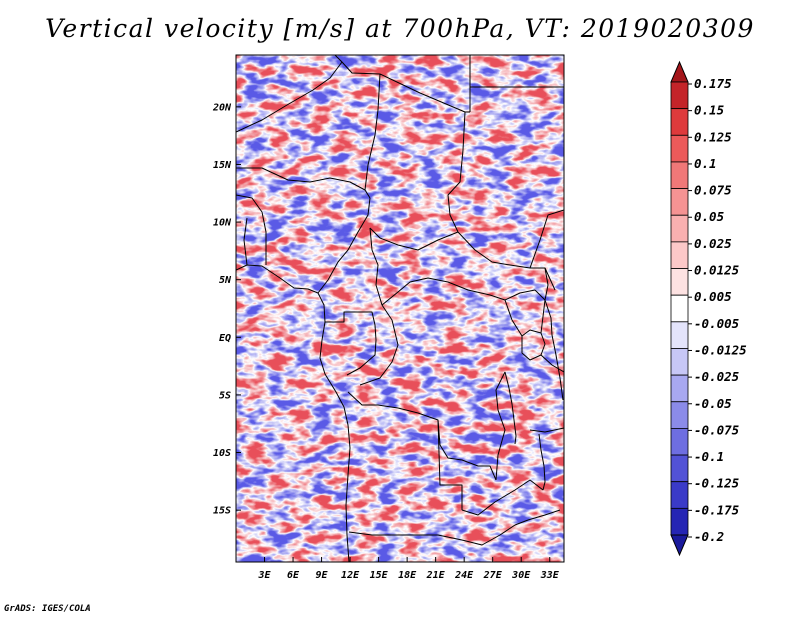 This screenshot has height=618, width=800. Describe the element at coordinates (361, 357) in the screenshot. I see `border-congo` at that location.